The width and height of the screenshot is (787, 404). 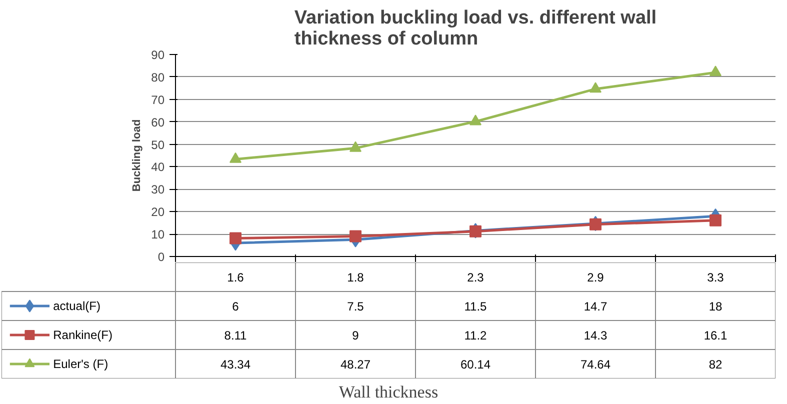 I want to click on x-tick-label: 1.8, so click(x=355, y=277).